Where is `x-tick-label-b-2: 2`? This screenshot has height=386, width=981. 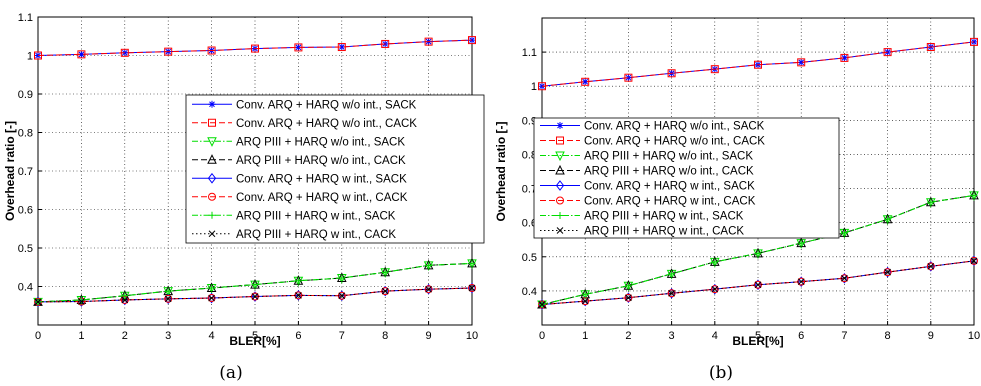
x-tick-label-b-2: 2 is located at coordinates (628, 336).